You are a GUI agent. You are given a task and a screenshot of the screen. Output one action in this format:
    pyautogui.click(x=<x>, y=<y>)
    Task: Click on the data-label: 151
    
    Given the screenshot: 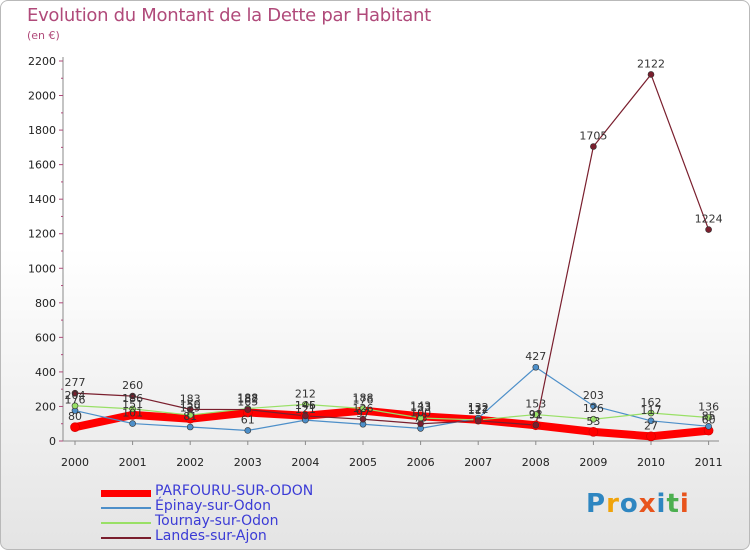 What is the action you would take?
    pyautogui.click(x=132, y=404)
    